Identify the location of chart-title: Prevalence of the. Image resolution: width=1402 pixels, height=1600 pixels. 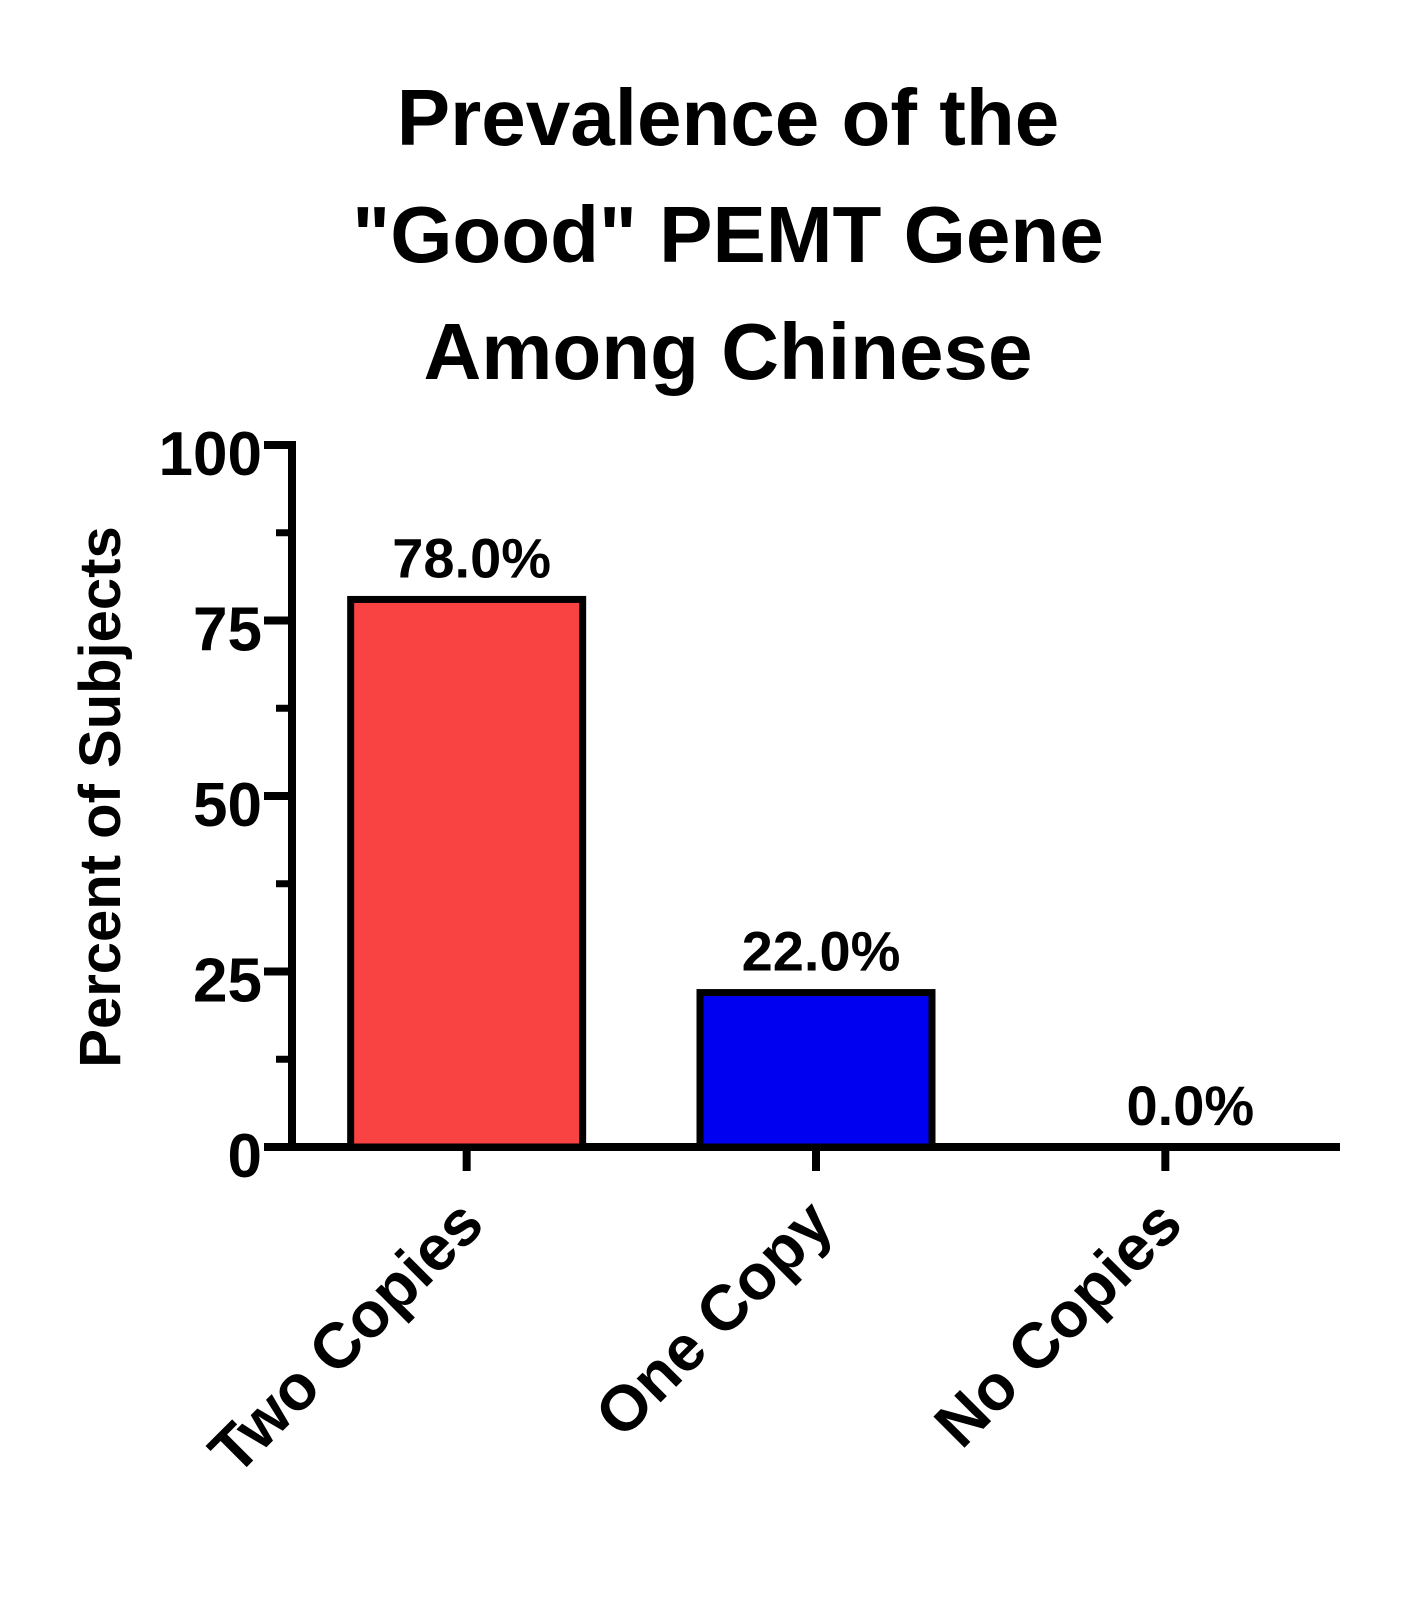
(728, 117).